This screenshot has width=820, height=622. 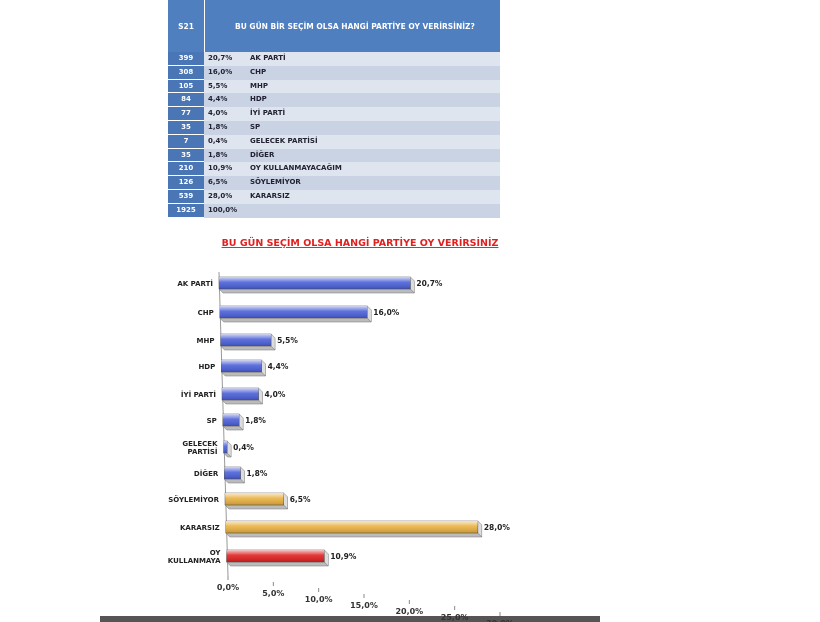 What do you see at coordinates (334, 59) in the screenshot?
I see `table-row: 399 20,7% AK PARTİ` at bounding box center [334, 59].